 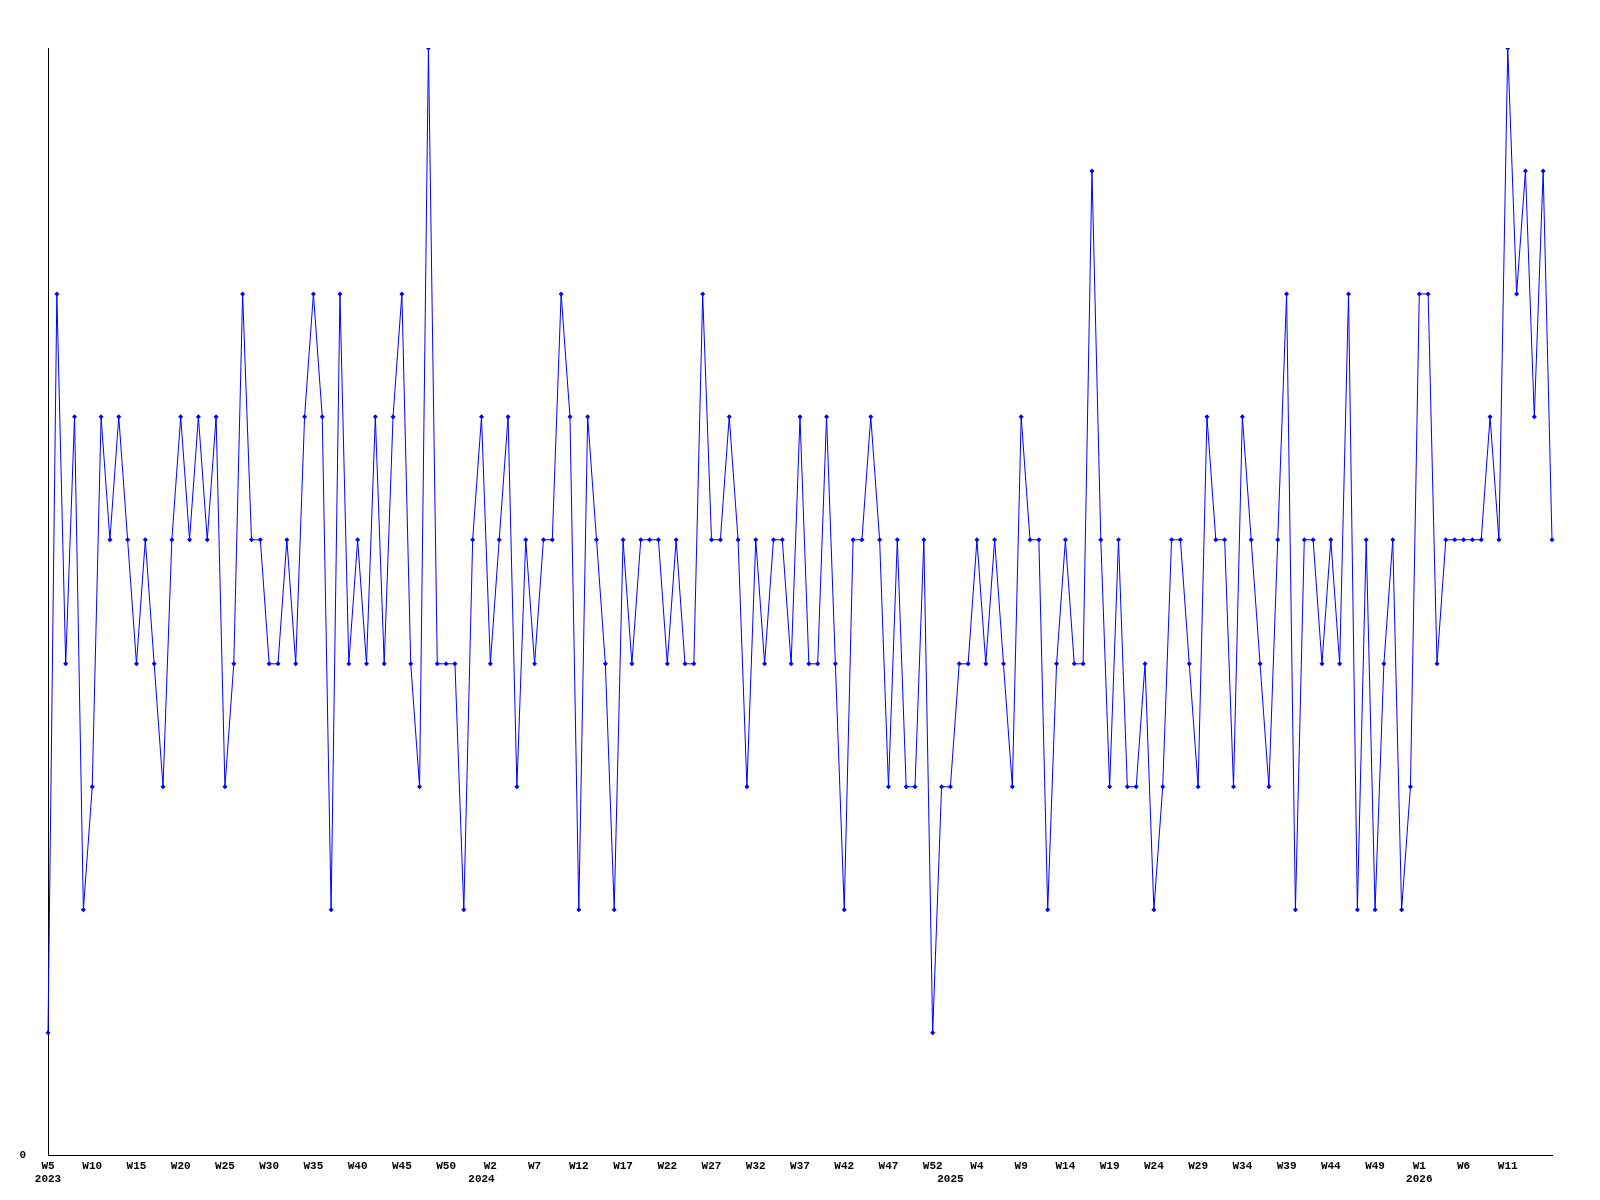 What do you see at coordinates (888, 1165) in the screenshot?
I see `x-tick-label: W47` at bounding box center [888, 1165].